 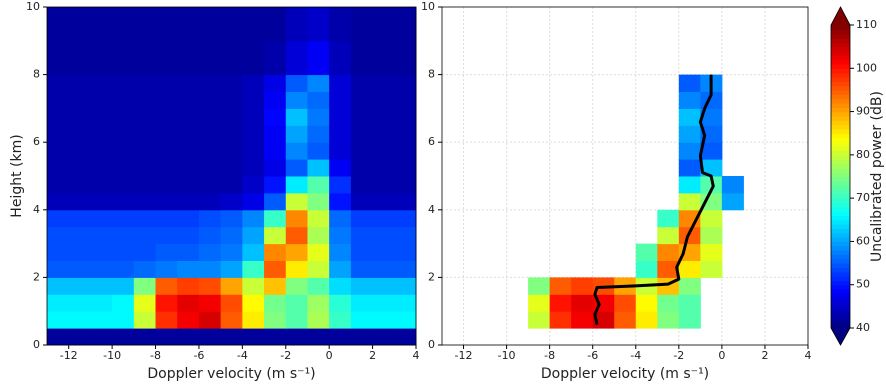 What do you see at coordinates (464, 355) in the screenshot?
I see `x-tick-label: -12` at bounding box center [464, 355].